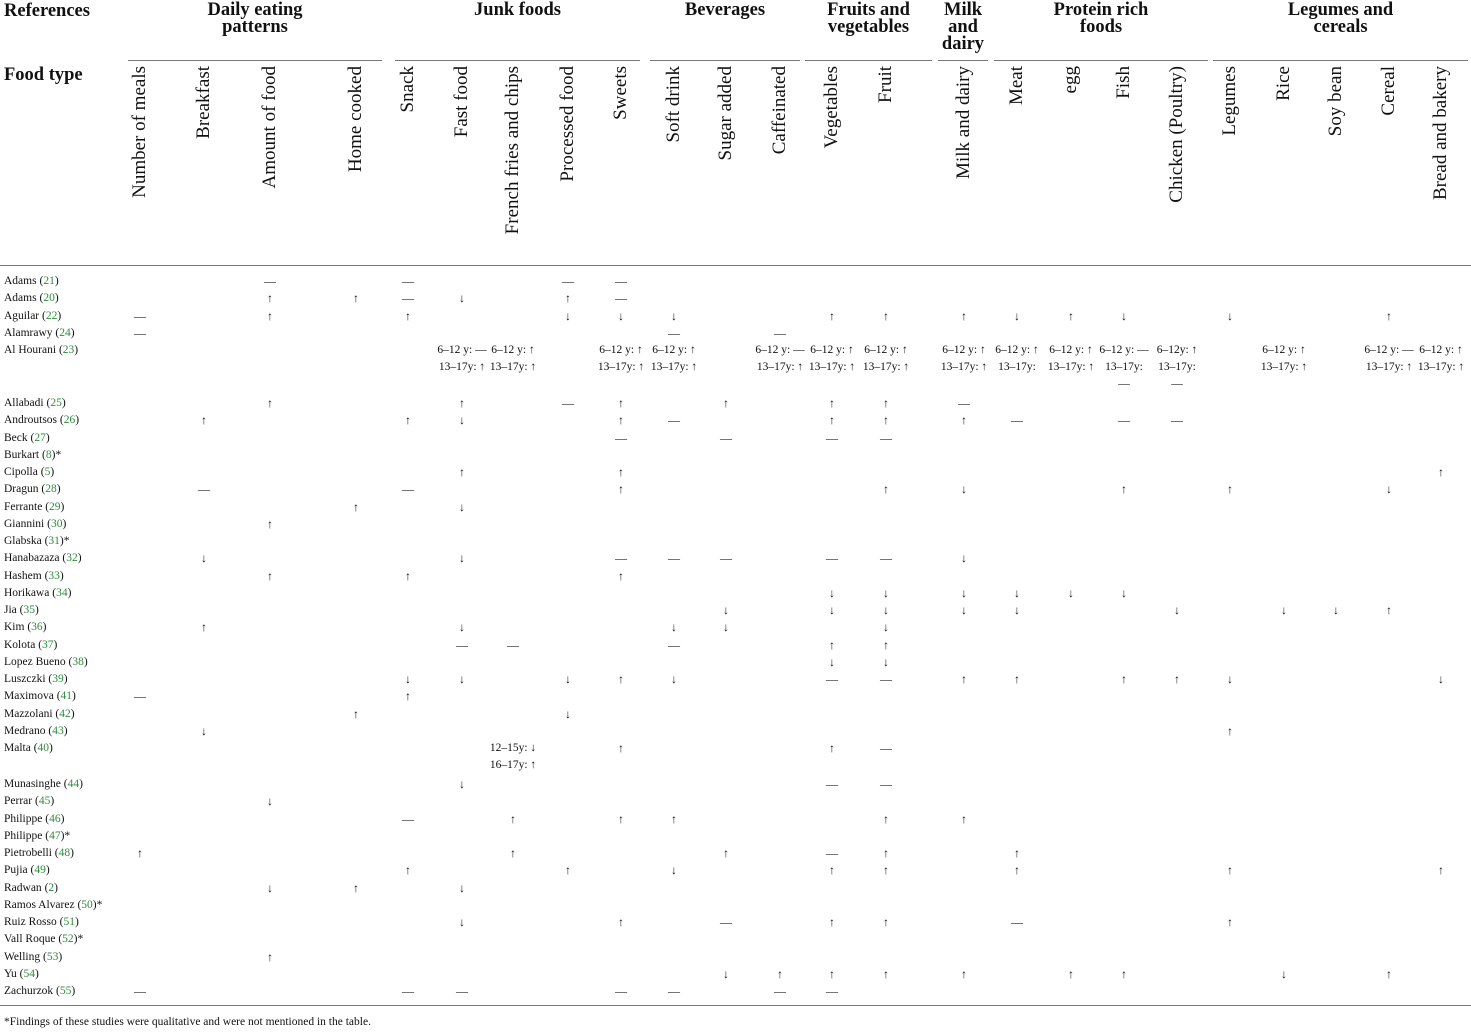 This screenshot has width=1471, height=1035. Describe the element at coordinates (34, 818) in the screenshot. I see `reference-cell: Philippe (46)` at that location.